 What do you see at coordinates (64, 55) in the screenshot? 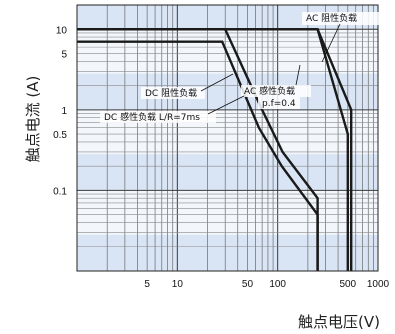
I see `y-tick-label: 5` at bounding box center [64, 55].